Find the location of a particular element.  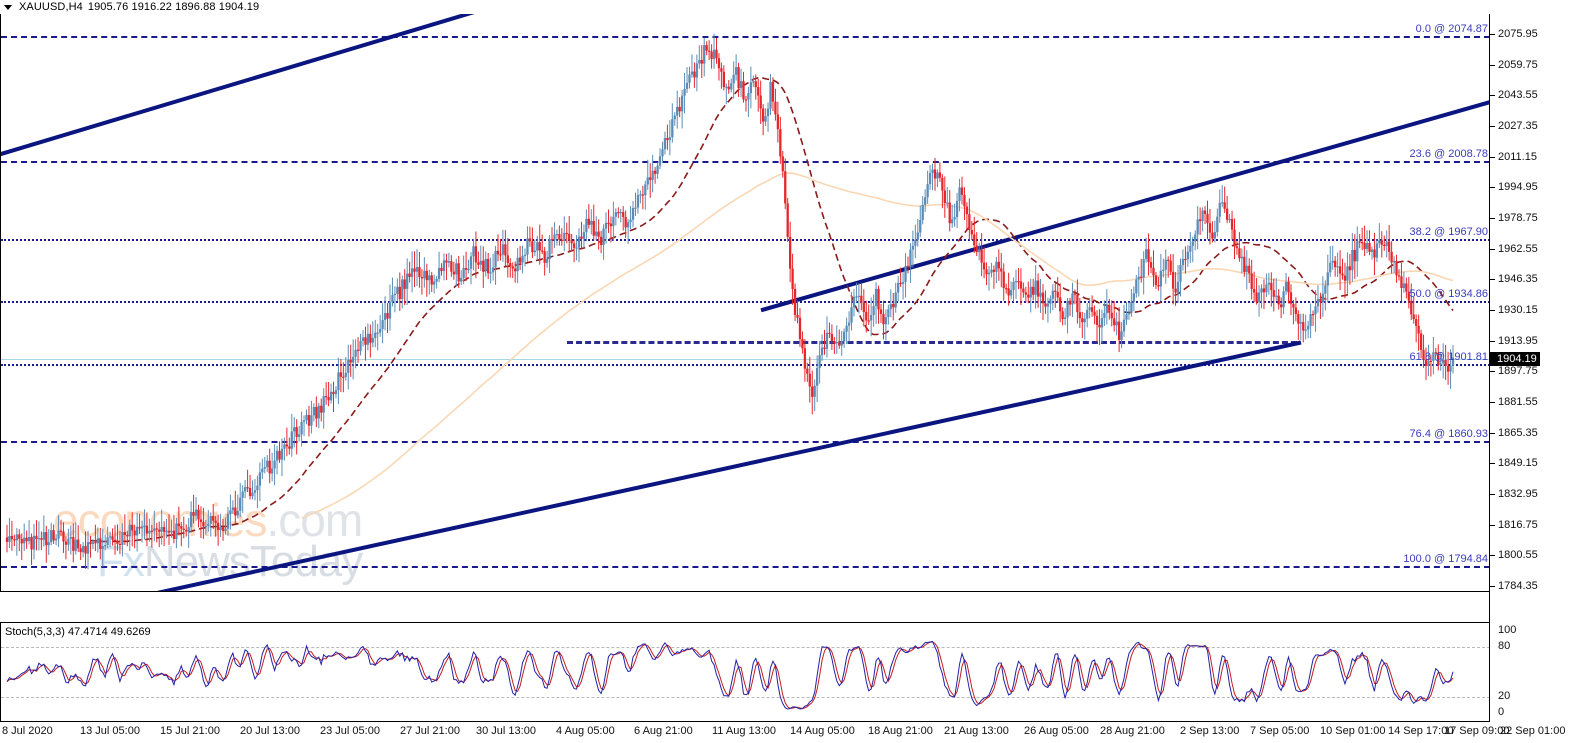

price-tick: 1978.75 is located at coordinates (1514, 218).